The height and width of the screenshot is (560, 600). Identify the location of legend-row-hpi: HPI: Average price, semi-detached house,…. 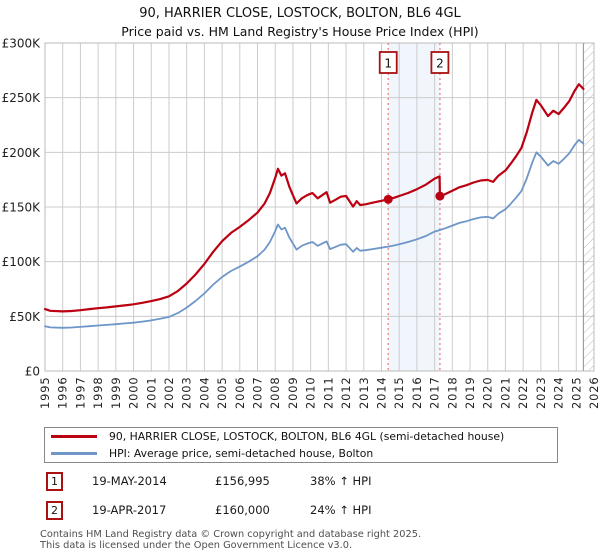
(301, 453).